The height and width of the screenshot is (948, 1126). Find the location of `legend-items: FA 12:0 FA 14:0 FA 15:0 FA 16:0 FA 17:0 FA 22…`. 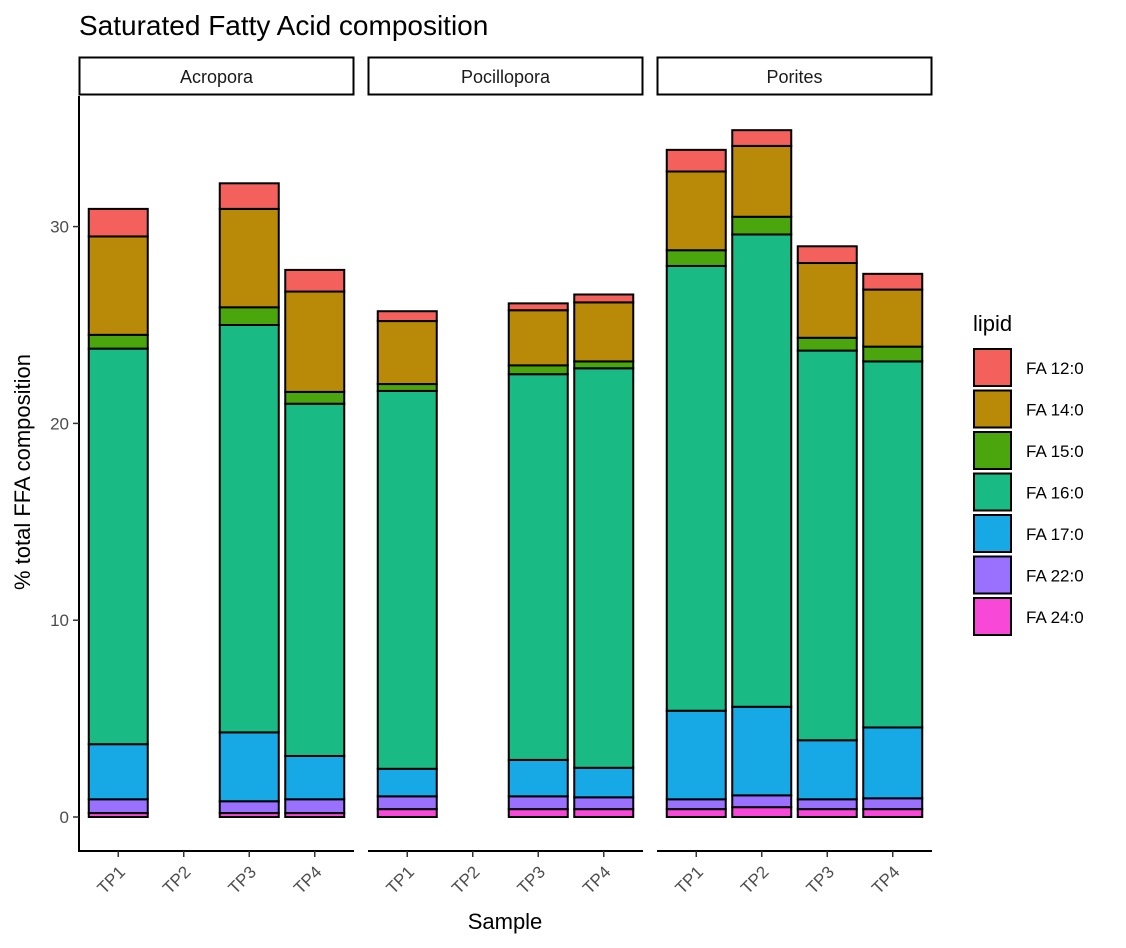

legend-items: FA 12:0 FA 14:0 FA 15:0 FA 16:0 FA 17:0 FA 22… is located at coordinates (1028, 492).